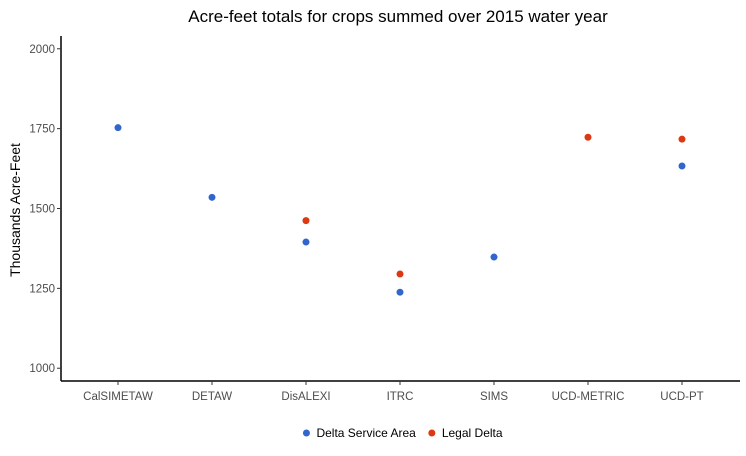 Image resolution: width=746 pixels, height=456 pixels. I want to click on x-tick-label: DETAW, so click(212, 397).